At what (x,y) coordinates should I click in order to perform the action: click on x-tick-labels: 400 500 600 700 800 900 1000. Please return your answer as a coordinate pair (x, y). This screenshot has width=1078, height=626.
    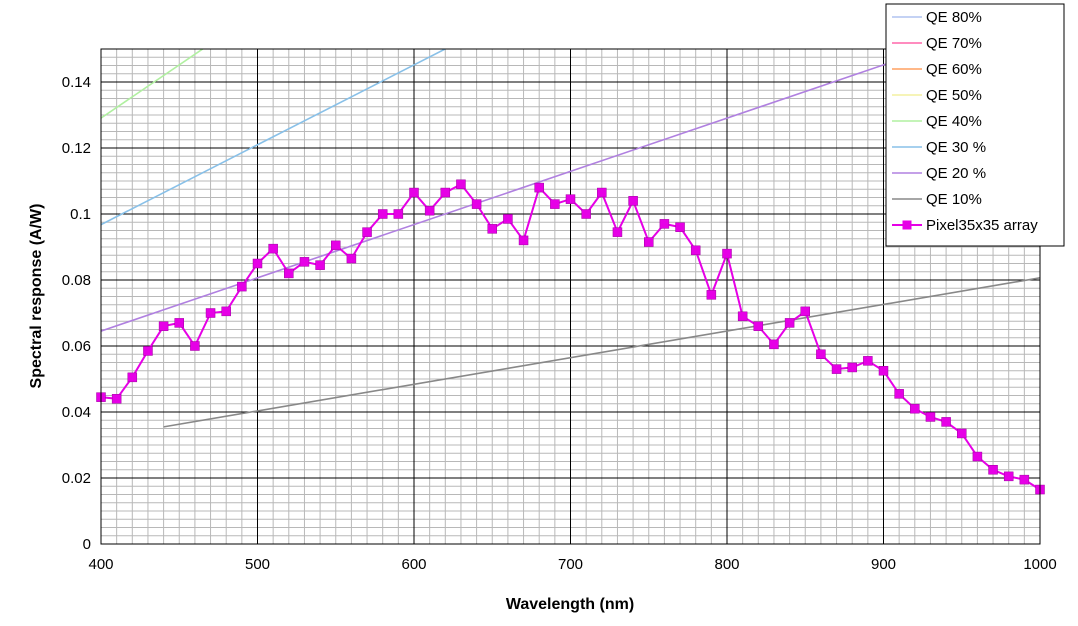
    Looking at the image, I should click on (572, 564).